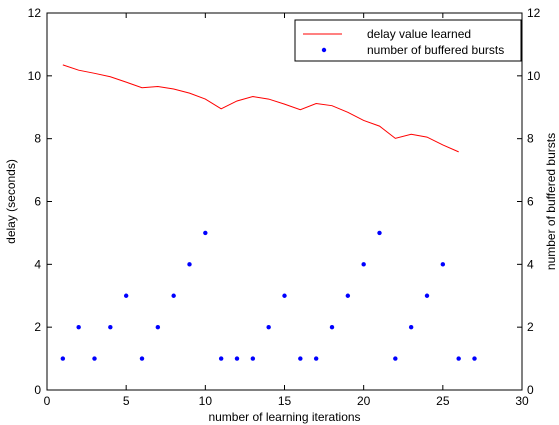 The image size is (559, 425). I want to click on y2-tick-label: 4, so click(530, 264).